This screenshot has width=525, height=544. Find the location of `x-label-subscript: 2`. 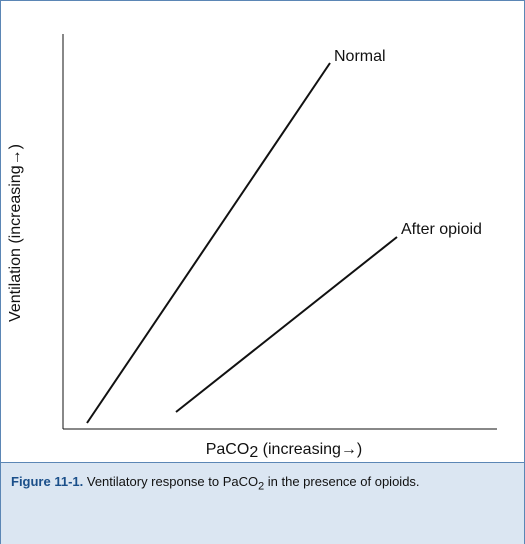

x-label-subscript: 2 is located at coordinates (253, 452).